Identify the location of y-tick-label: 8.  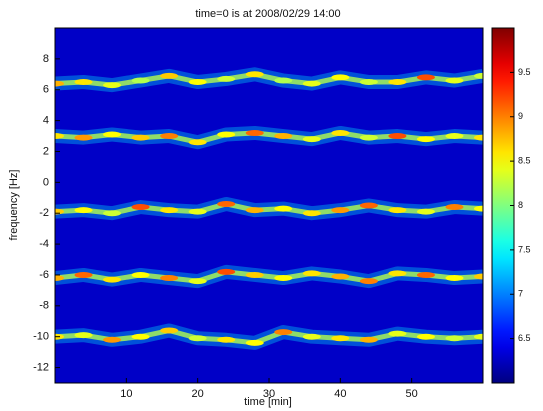
(46, 59).